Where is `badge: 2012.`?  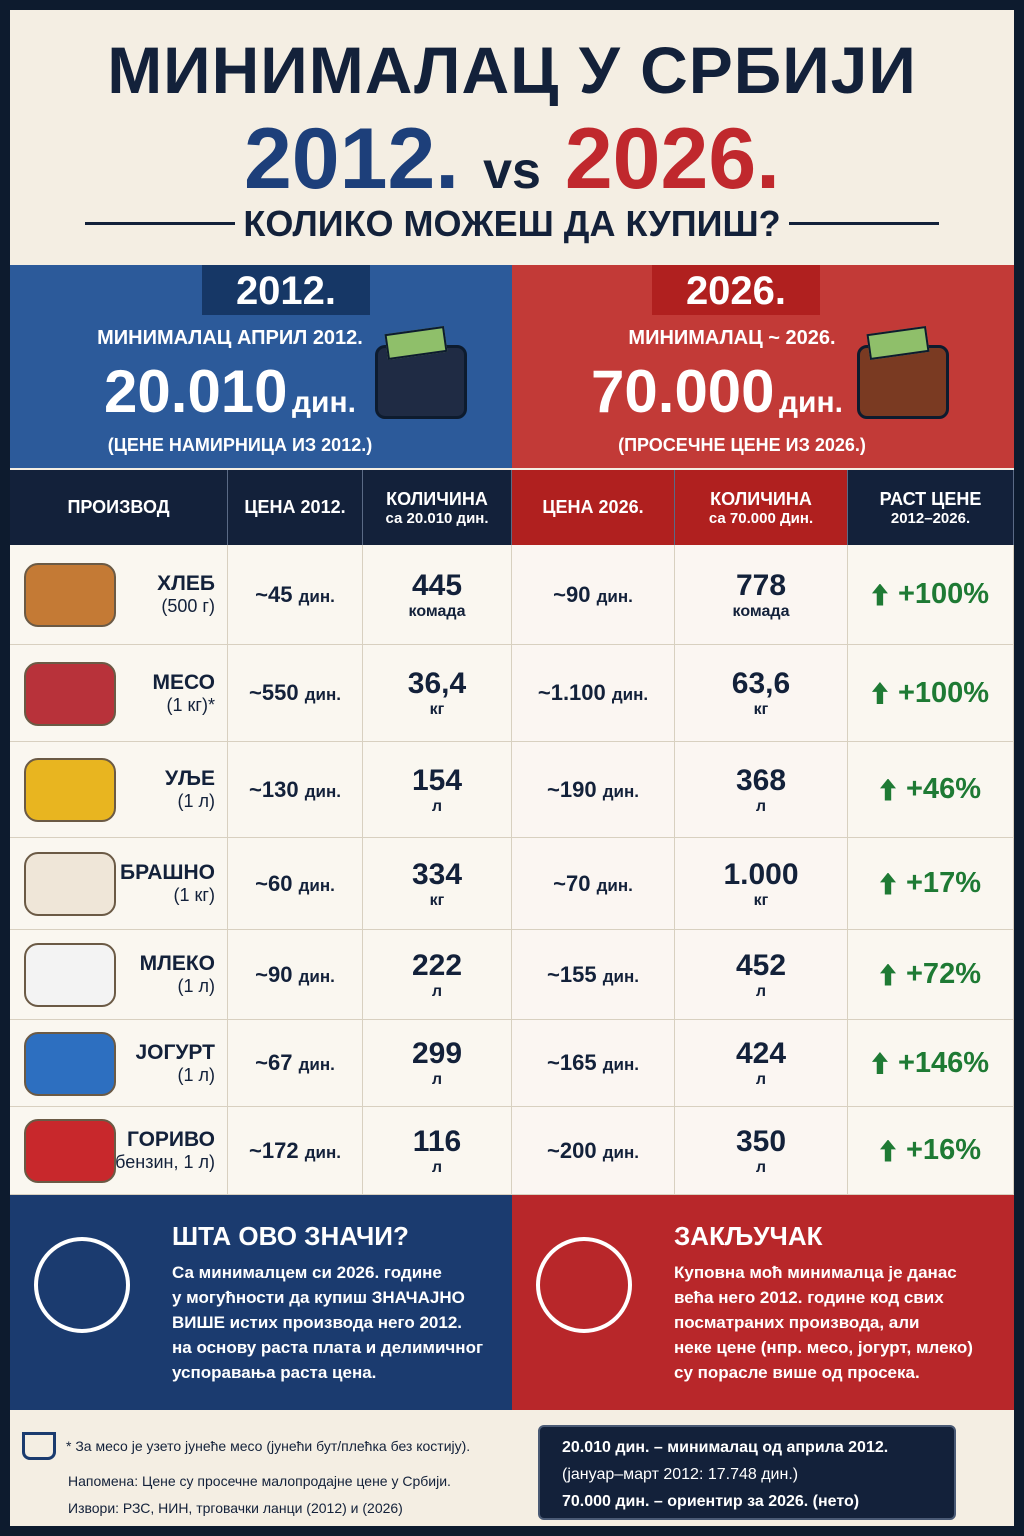
badge: 2012. is located at coordinates (286, 290).